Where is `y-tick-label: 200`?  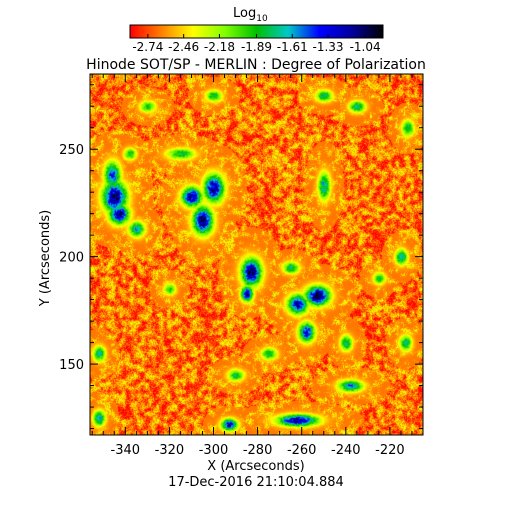
y-tick-label: 200 is located at coordinates (71, 258).